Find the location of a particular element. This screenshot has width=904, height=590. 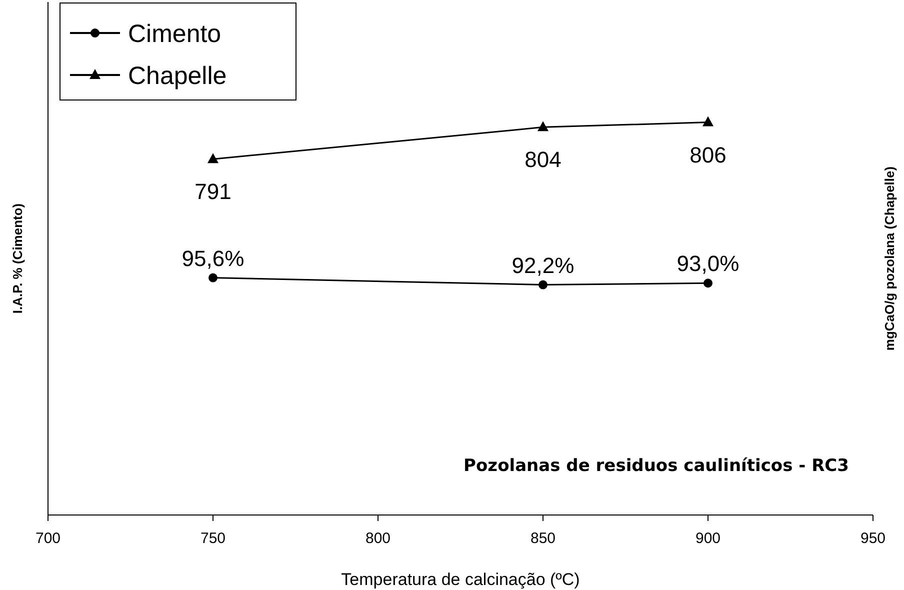

annotation: Pozolanas de residuos cauliníticos - RC3 is located at coordinates (656, 466).